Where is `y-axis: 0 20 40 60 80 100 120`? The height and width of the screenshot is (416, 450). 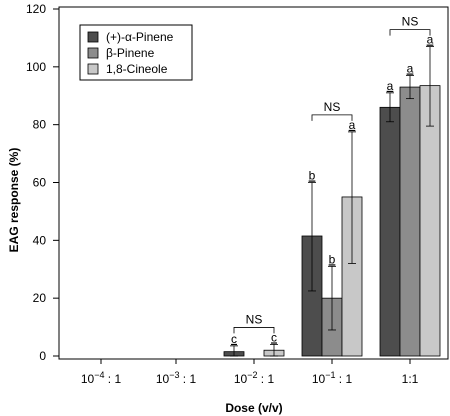 y-axis: 0 20 40 60 80 100 120 is located at coordinates (42, 182).